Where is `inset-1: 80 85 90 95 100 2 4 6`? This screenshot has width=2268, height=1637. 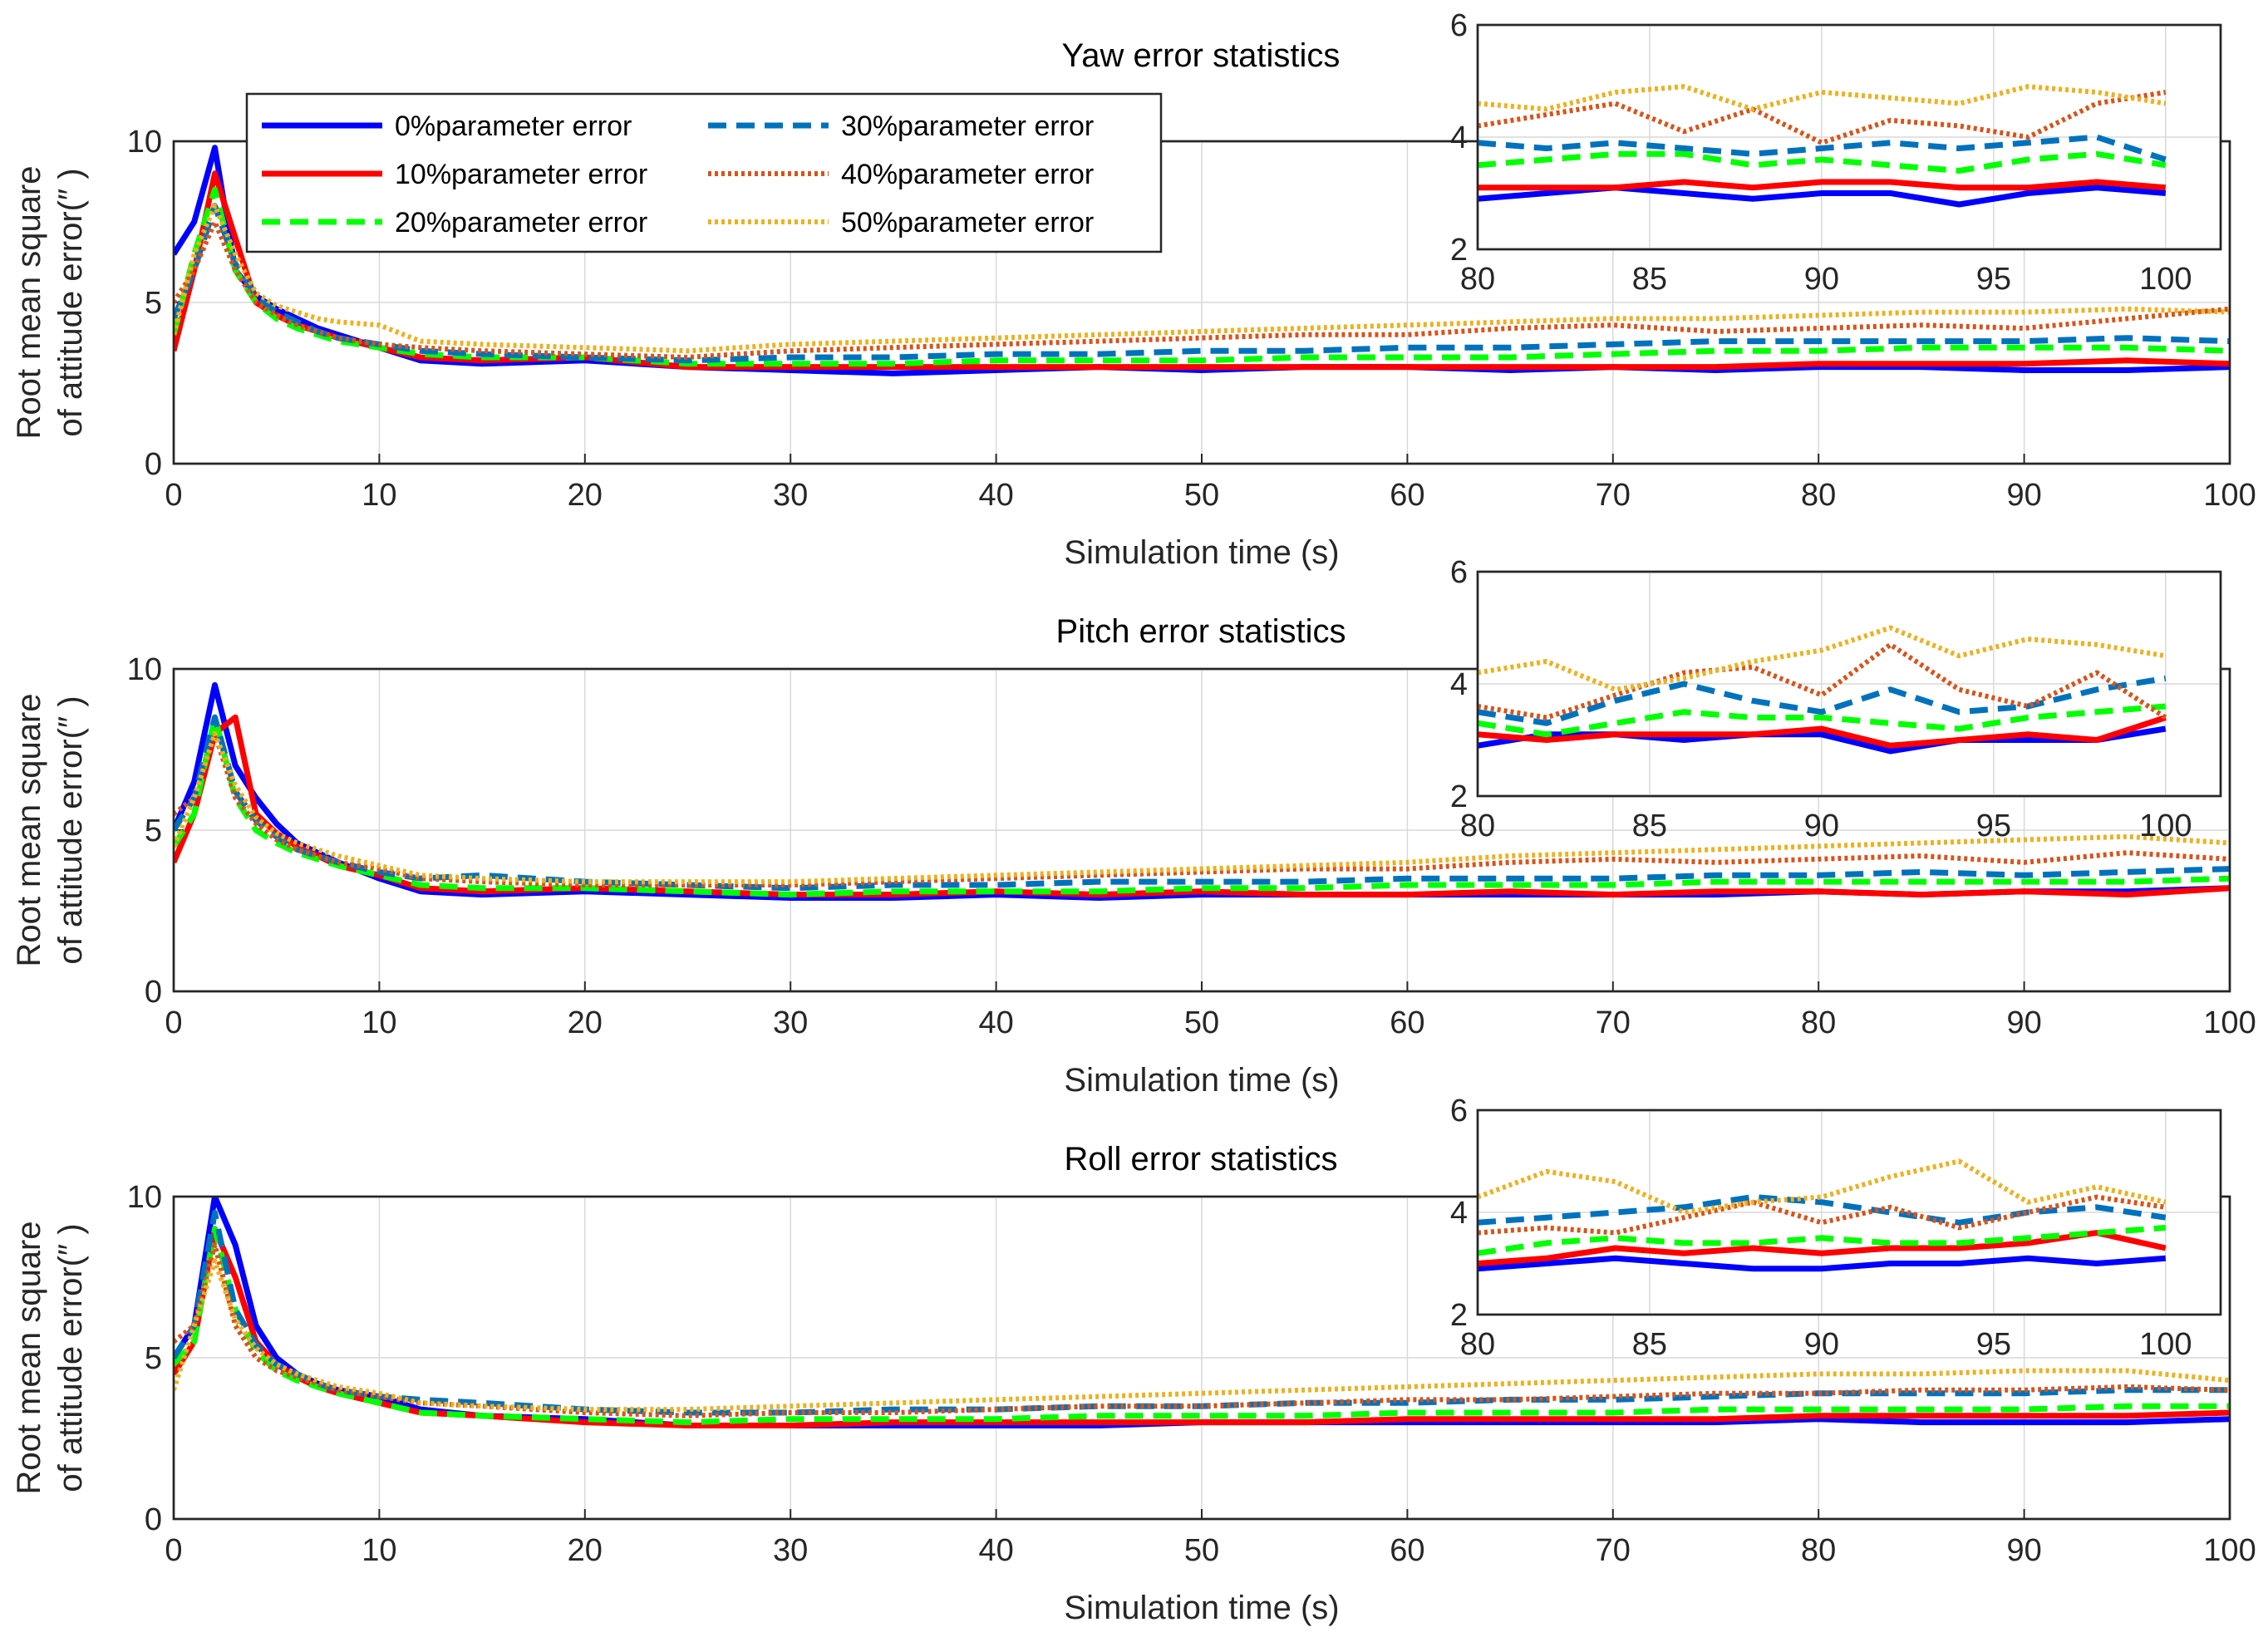
inset-1: 80 85 90 95 100 2 4 6 is located at coordinates (1836, 699).